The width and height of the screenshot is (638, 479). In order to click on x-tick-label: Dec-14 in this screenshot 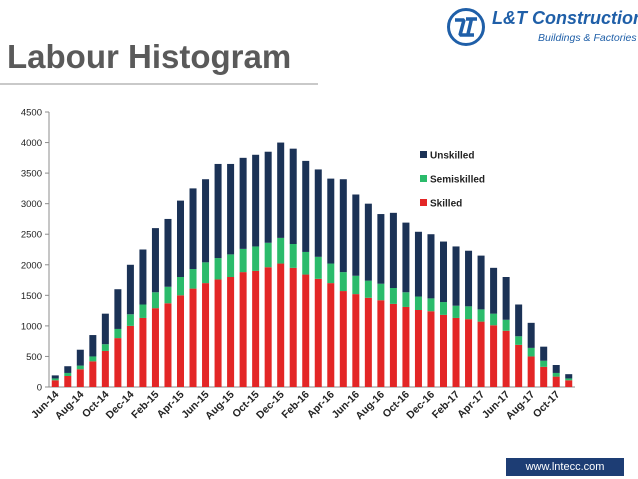, I will do `click(120, 405)`.